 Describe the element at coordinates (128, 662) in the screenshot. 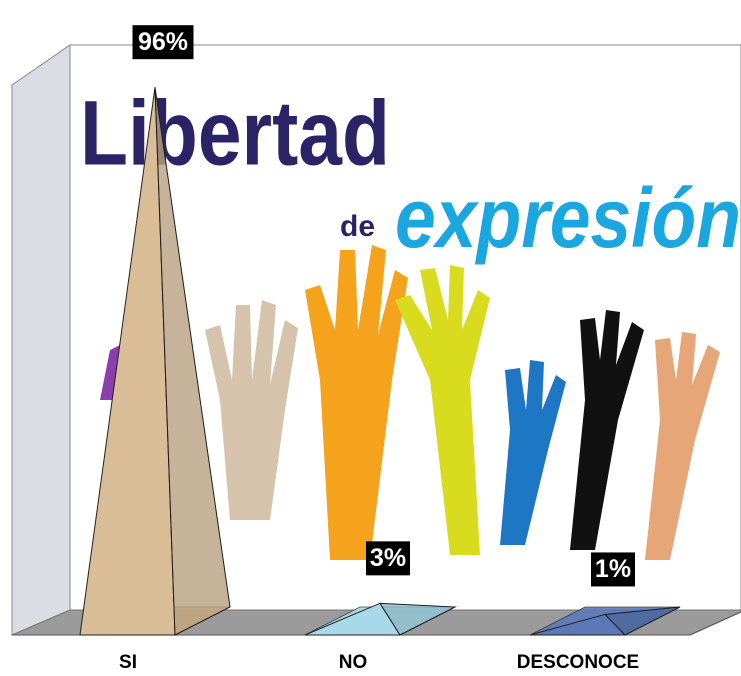

I see `x-tick-label: SI` at that location.